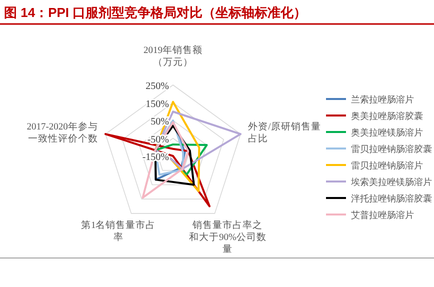 Image resolution: width=434 pixels, height=287 pixels. What do you see at coordinates (284, 132) in the screenshot?
I see `spoke-label: 外资/原研销售量占比` at bounding box center [284, 132].